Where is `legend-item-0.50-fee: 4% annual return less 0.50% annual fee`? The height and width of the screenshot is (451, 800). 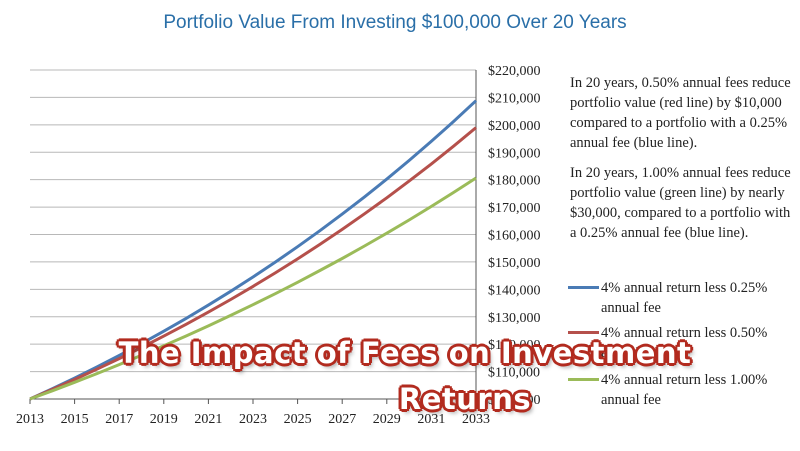 legend-item-0.50-fee: 4% annual return less 0.50% annual fee is located at coordinates (683, 343).